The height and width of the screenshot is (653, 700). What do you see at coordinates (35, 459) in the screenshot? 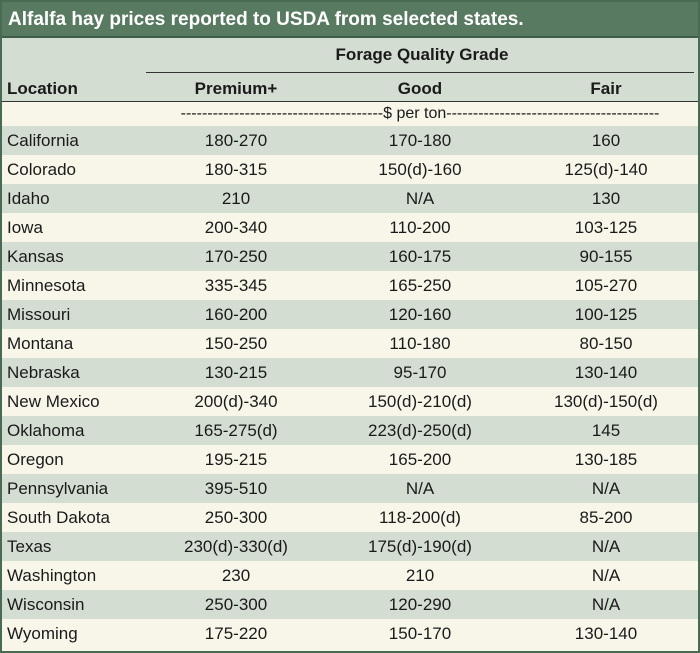
I see `location-cell: Oregon` at bounding box center [35, 459].